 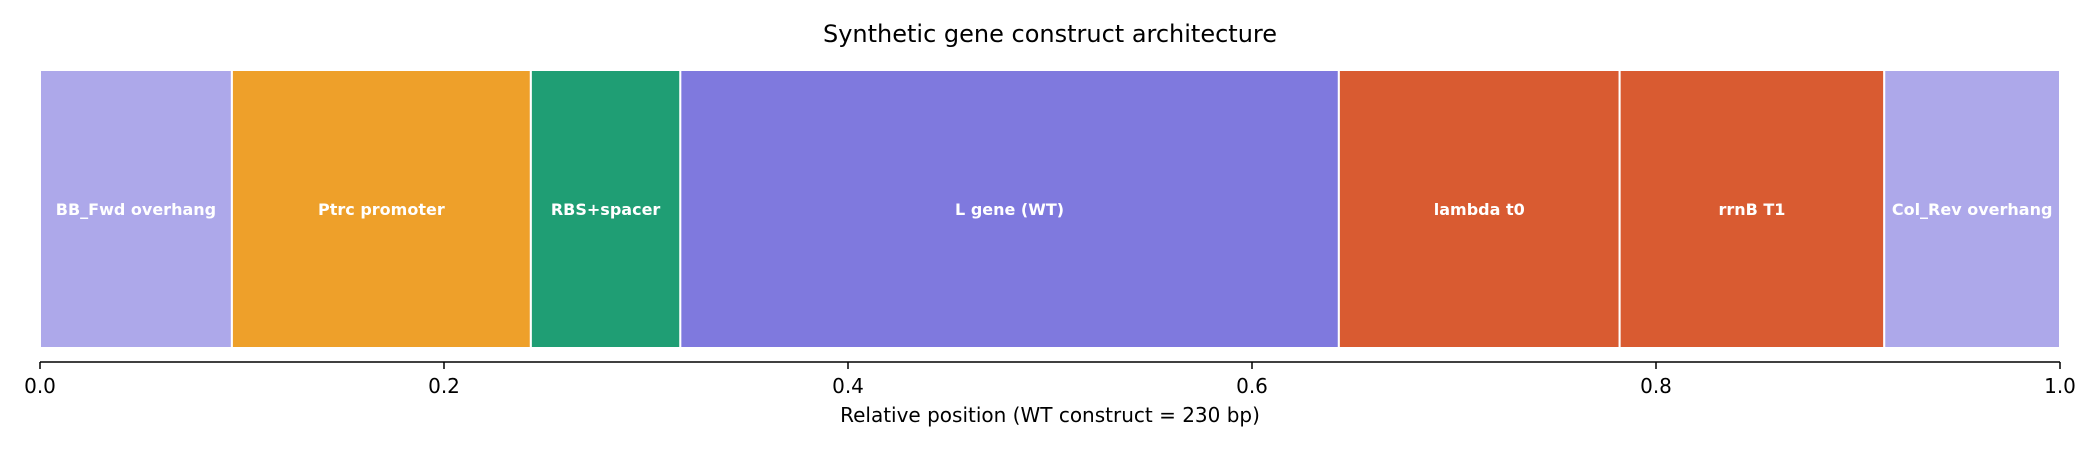 What do you see at coordinates (1050, 379) in the screenshot?
I see `x-axis: 0.0 0.2 0.4 0.6 0.8 1.0` at bounding box center [1050, 379].